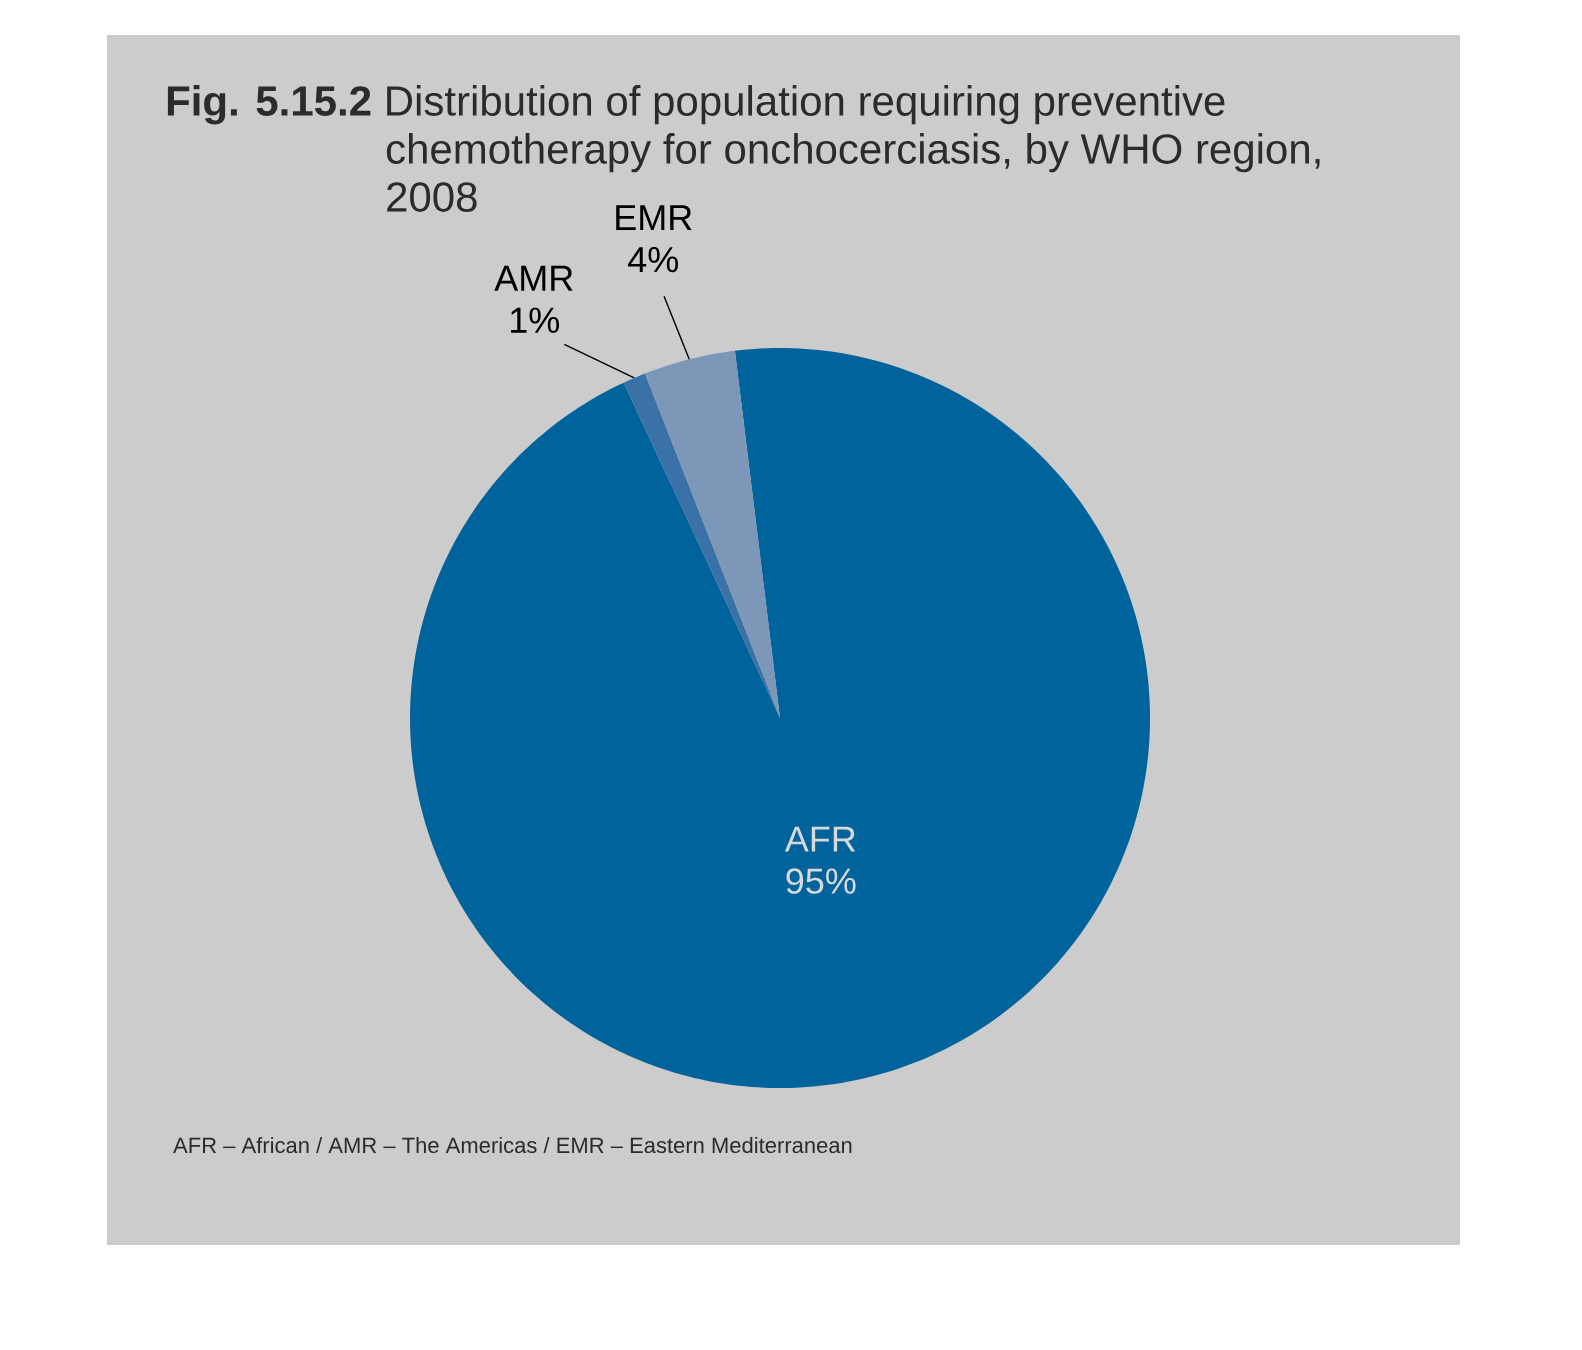  What do you see at coordinates (533, 278) in the screenshot?
I see `slice-label: AMR` at bounding box center [533, 278].